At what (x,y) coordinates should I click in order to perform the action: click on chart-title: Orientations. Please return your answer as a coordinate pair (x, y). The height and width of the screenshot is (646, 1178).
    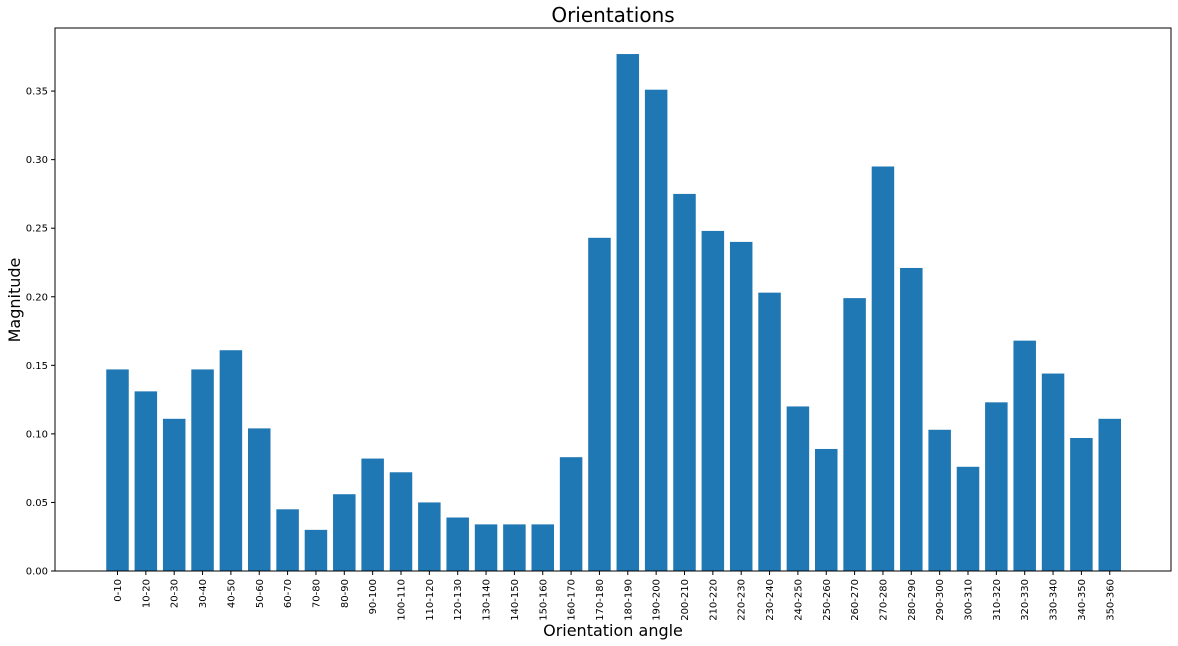
    Looking at the image, I should click on (612, 15).